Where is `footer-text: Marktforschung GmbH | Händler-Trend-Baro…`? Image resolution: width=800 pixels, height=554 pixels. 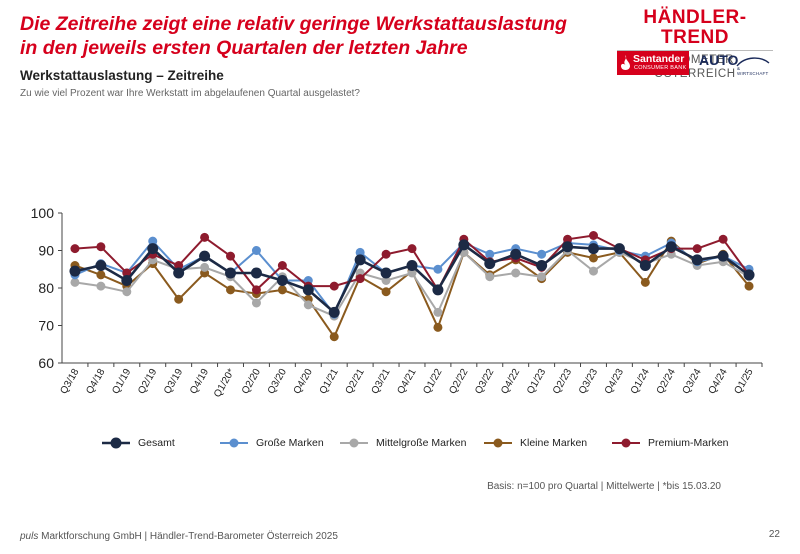 footer-text: Marktforschung GmbH | Händler-Trend-Baro… is located at coordinates (188, 536).